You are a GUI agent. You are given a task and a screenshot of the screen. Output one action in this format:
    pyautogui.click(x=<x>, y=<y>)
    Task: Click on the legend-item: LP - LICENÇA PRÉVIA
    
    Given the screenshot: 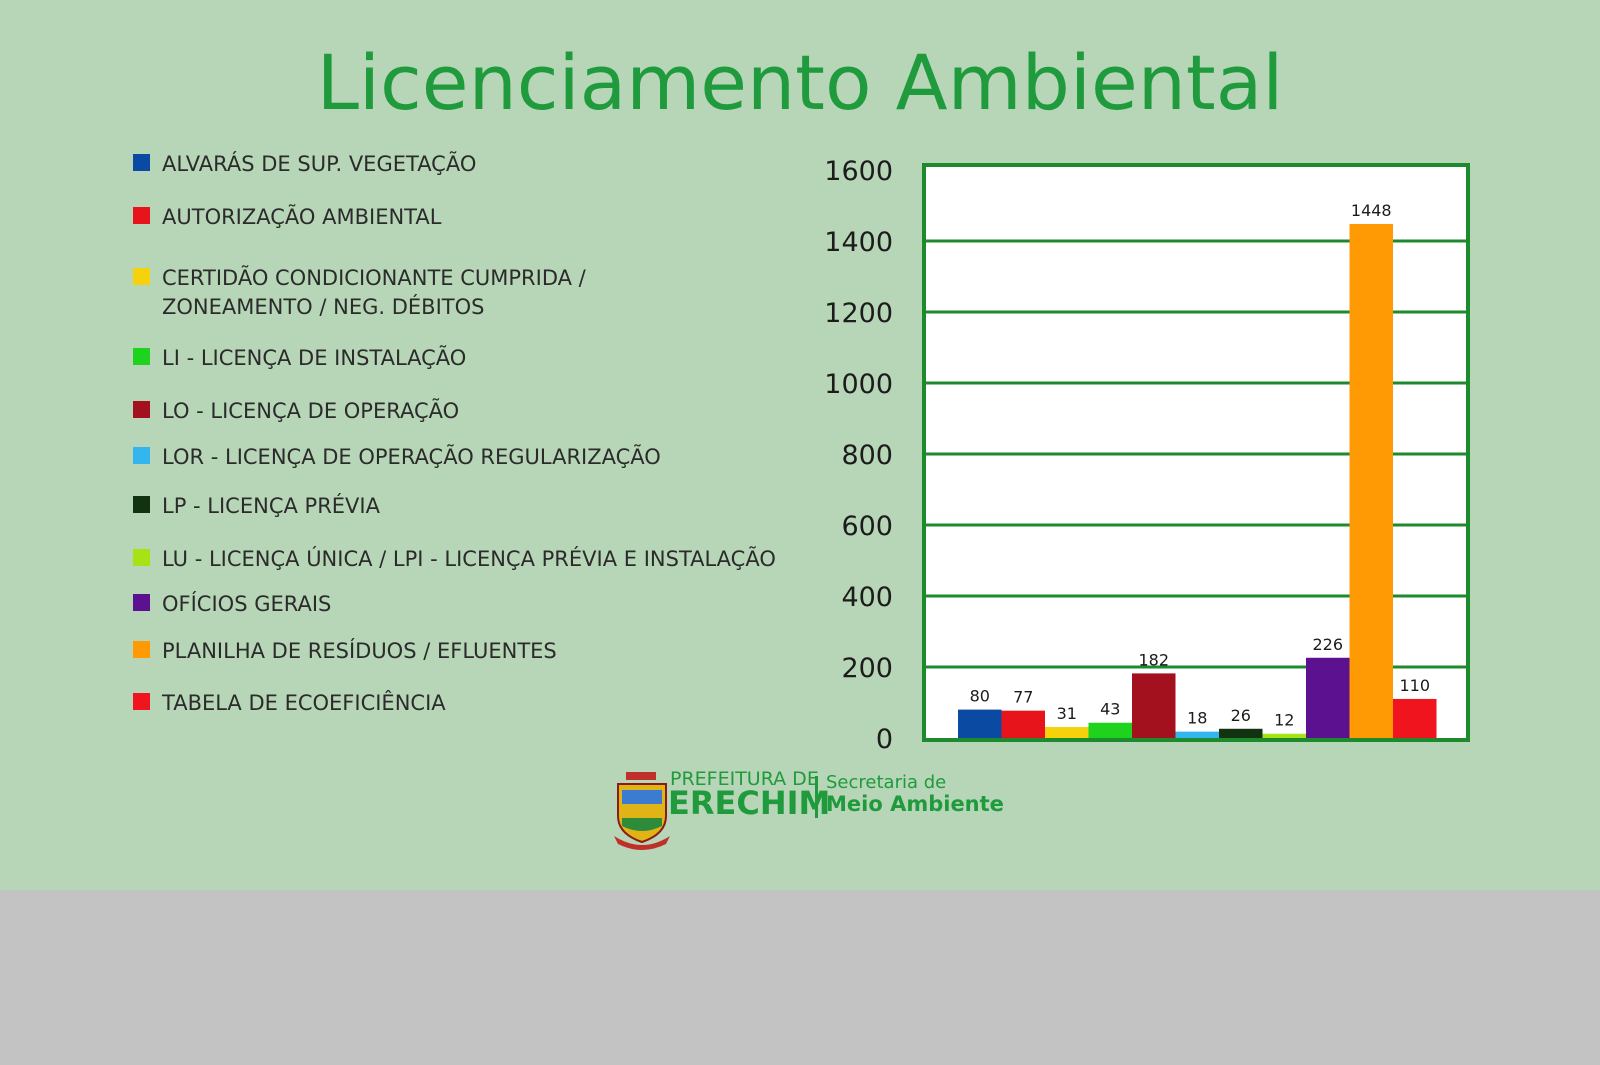 What is the action you would take?
    pyautogui.click(x=256, y=506)
    